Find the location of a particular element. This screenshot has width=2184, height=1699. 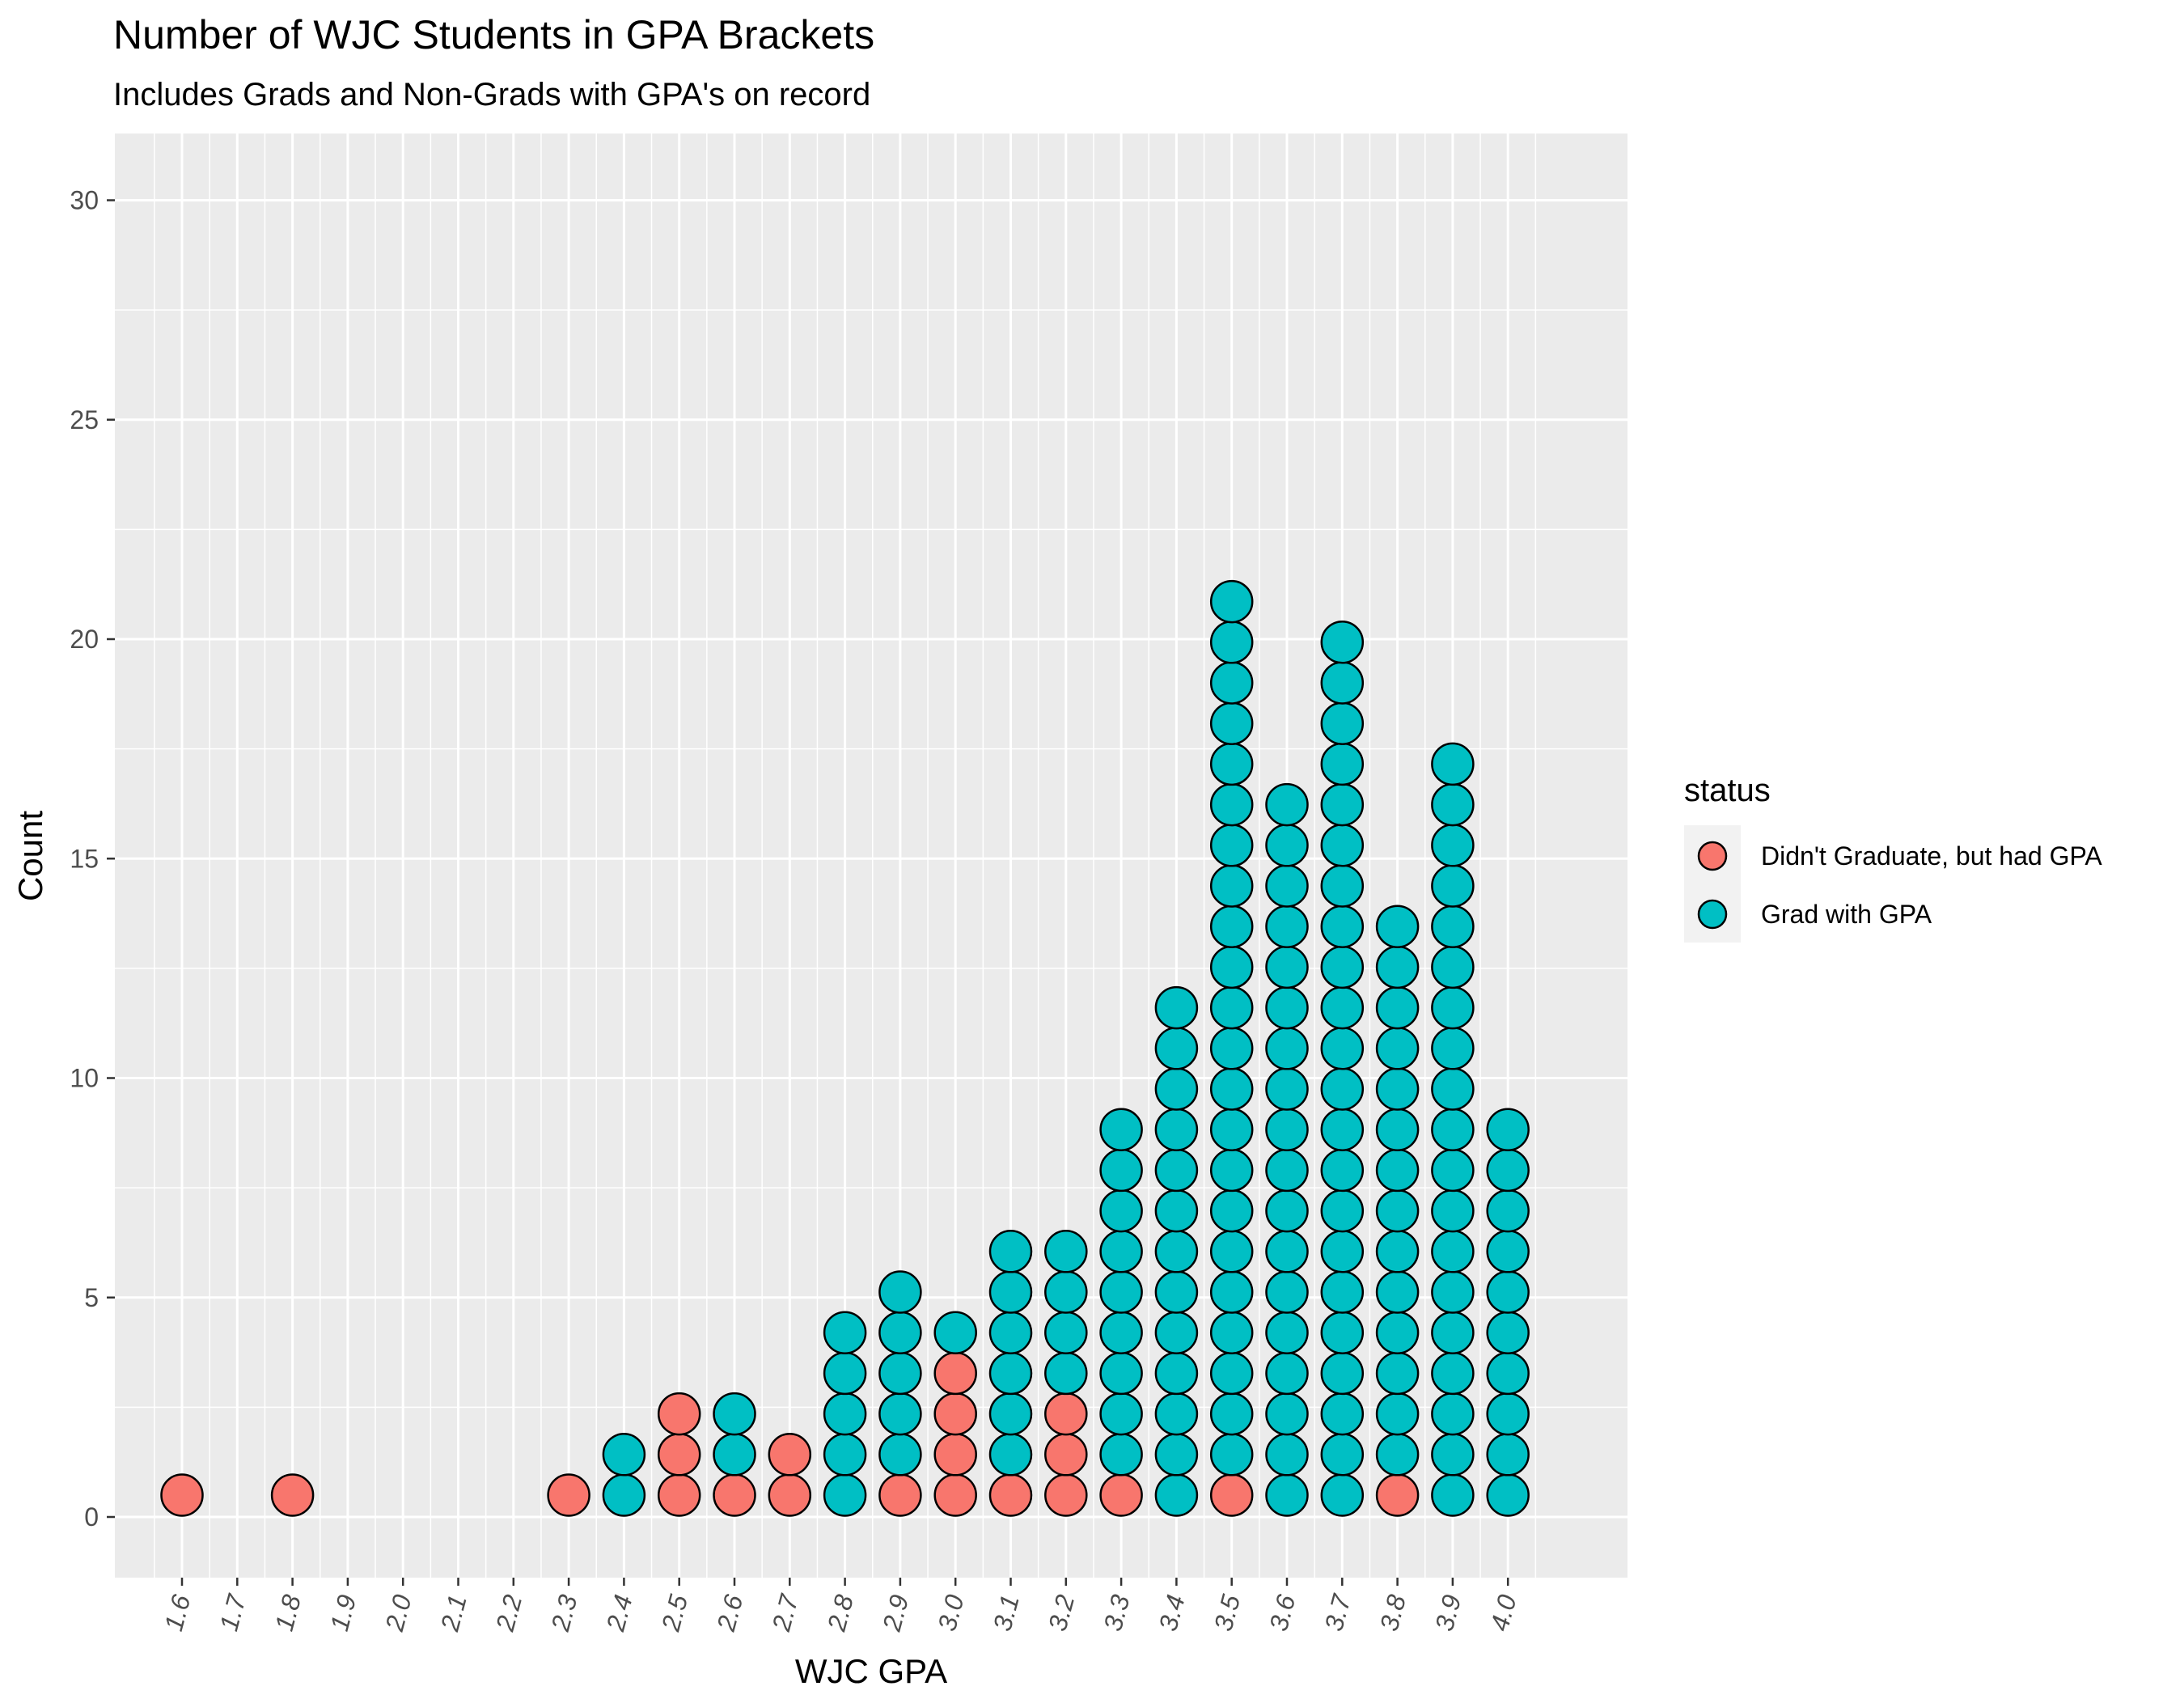

x-tick-label: 1.8 is located at coordinates (288, 1612).